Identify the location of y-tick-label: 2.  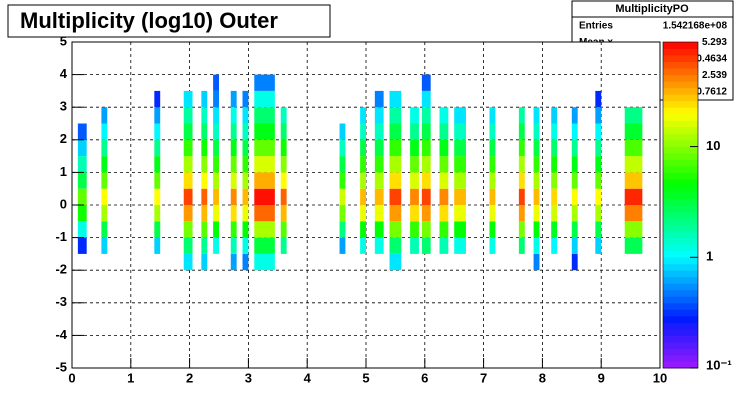
(63, 138).